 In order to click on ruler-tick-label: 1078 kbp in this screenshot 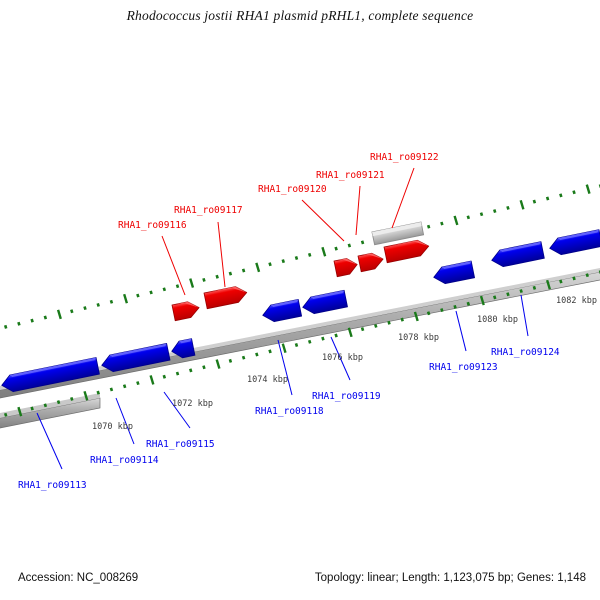, I will do `click(418, 338)`.